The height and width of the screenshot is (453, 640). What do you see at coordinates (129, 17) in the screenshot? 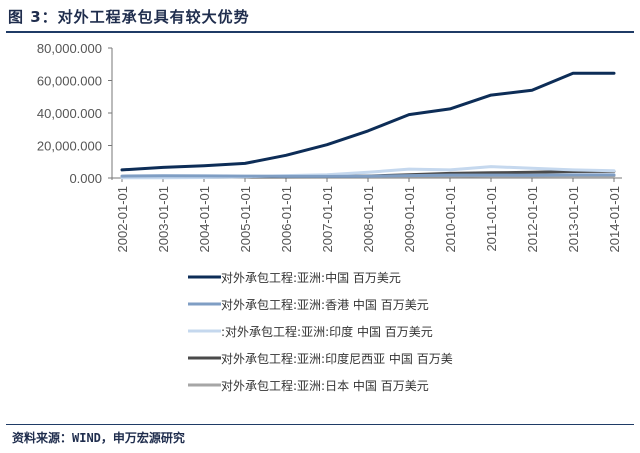
I see `chart-title: 图 3：对外工程承包具有较大优势` at bounding box center [129, 17].